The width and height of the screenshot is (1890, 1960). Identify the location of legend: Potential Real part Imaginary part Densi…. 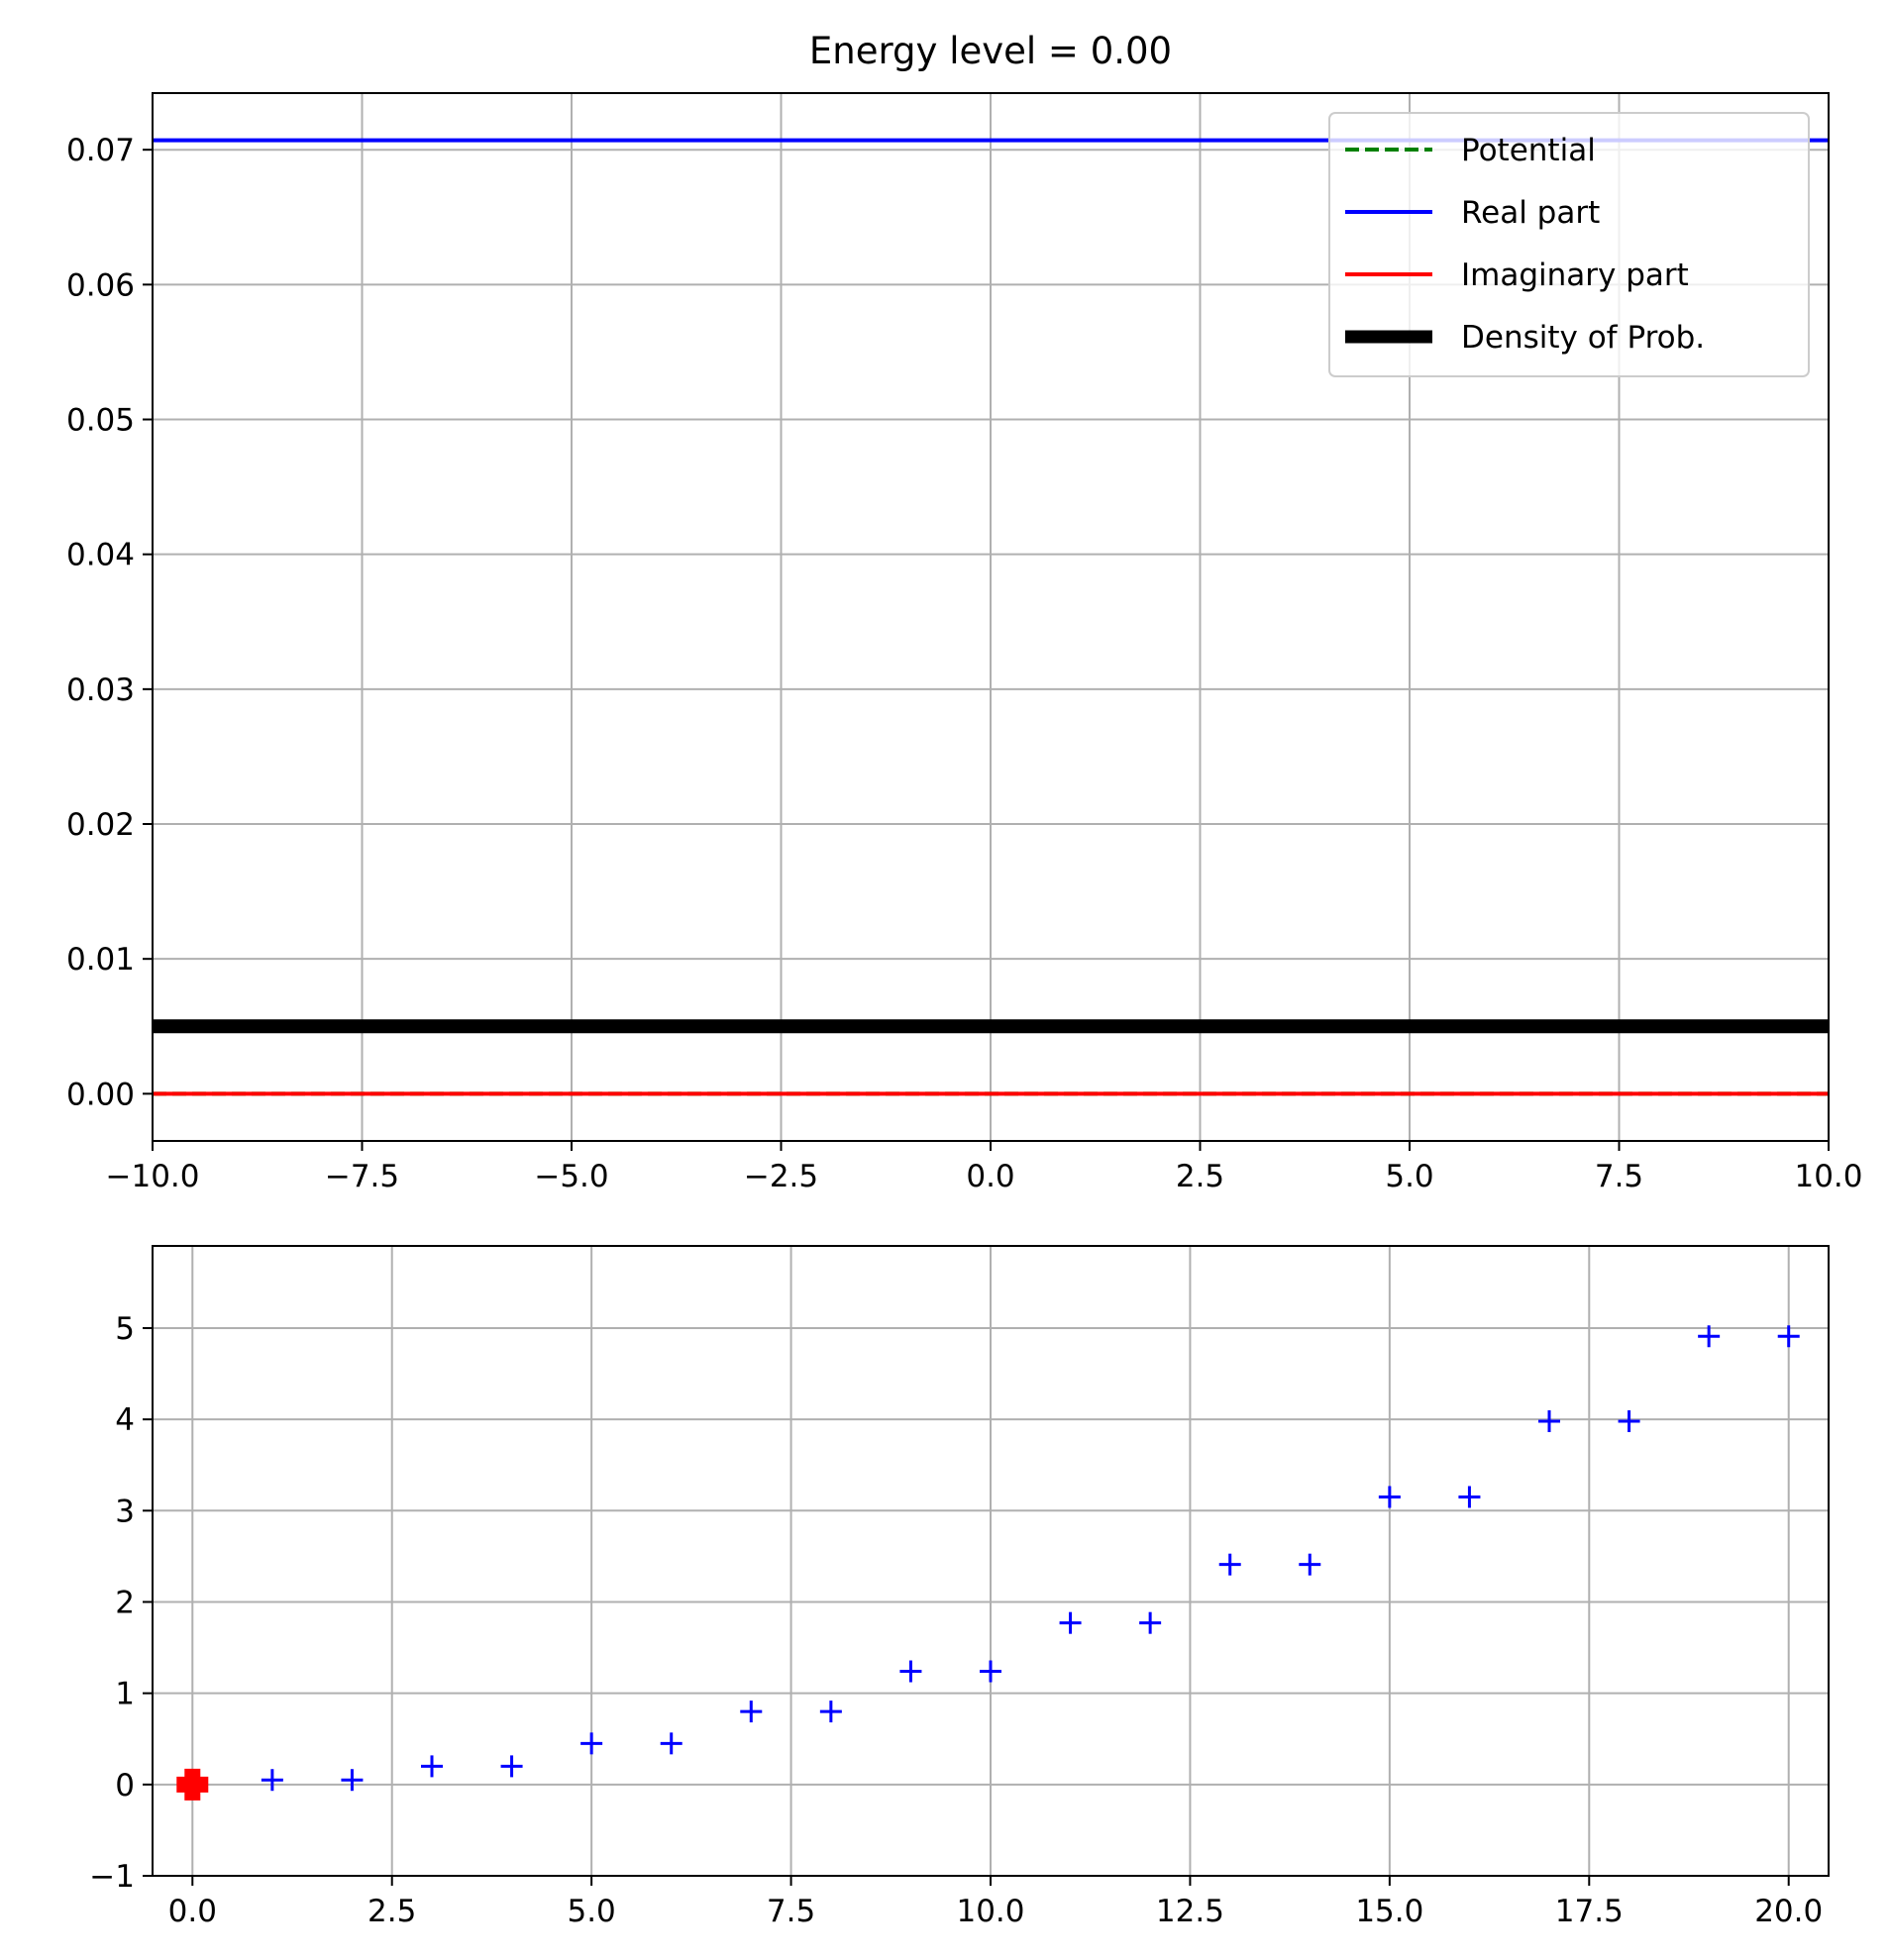
(1569, 244).